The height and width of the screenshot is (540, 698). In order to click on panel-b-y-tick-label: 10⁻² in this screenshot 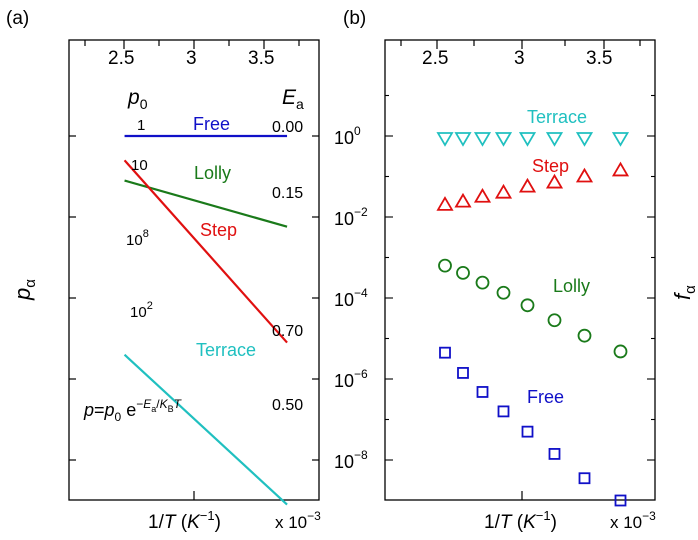, I will do `click(351, 217)`.